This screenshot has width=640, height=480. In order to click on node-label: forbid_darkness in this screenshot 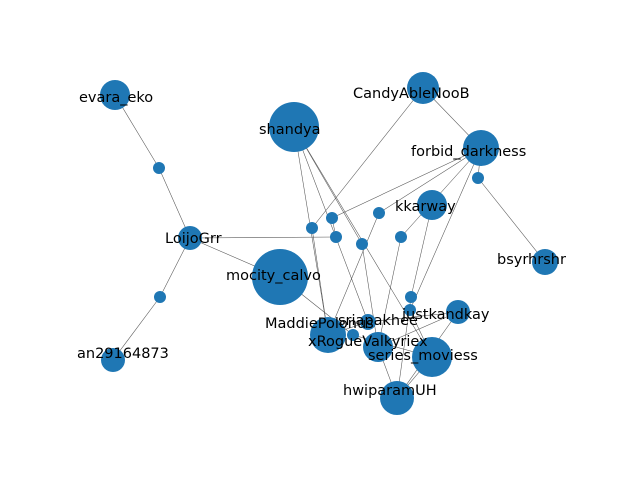, I will do `click(468, 152)`.